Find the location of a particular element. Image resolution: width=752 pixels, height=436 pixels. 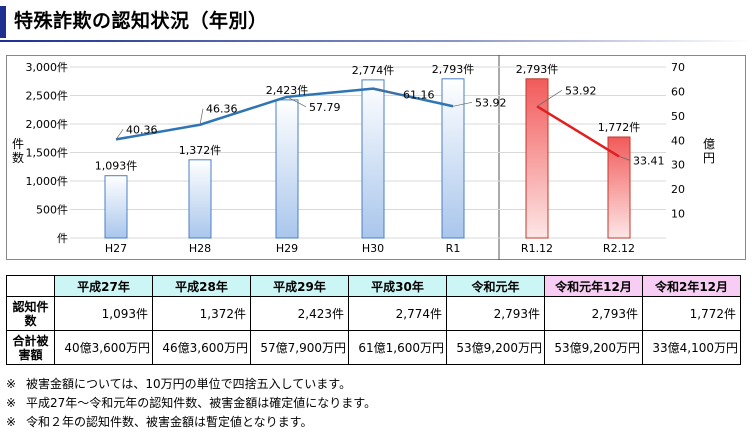

row-label-text: 合計被害額 is located at coordinates (30, 347).